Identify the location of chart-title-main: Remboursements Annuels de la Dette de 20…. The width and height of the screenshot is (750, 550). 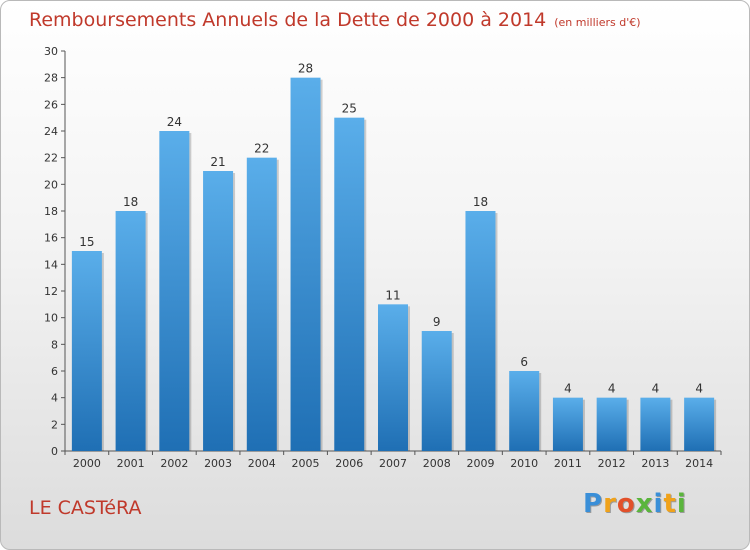
(288, 20).